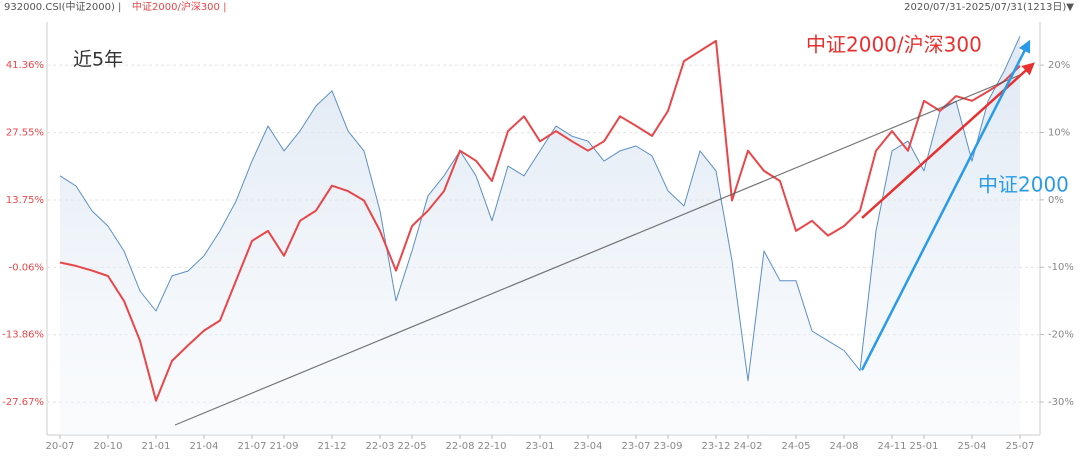  What do you see at coordinates (891, 446) in the screenshot?
I see `x-tick-label: 24-11` at bounding box center [891, 446].